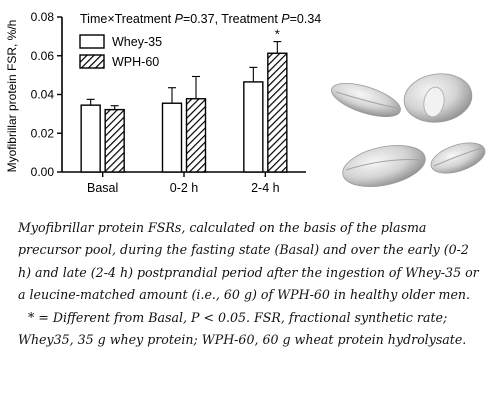  I want to click on title-interaction-label: Time×Treatment, so click(127, 19).